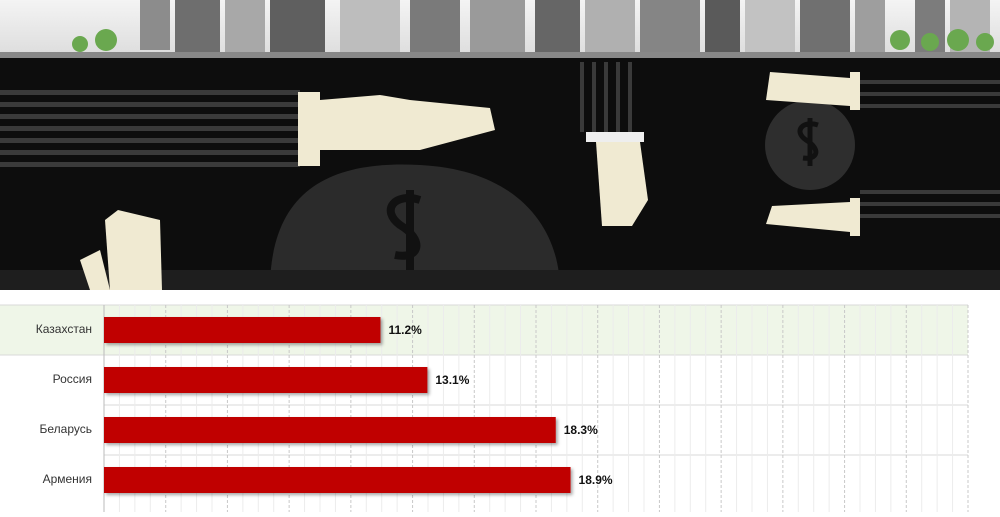 The image size is (1000, 517). What do you see at coordinates (581, 430) in the screenshot?
I see `value-label: 18.3%` at bounding box center [581, 430].